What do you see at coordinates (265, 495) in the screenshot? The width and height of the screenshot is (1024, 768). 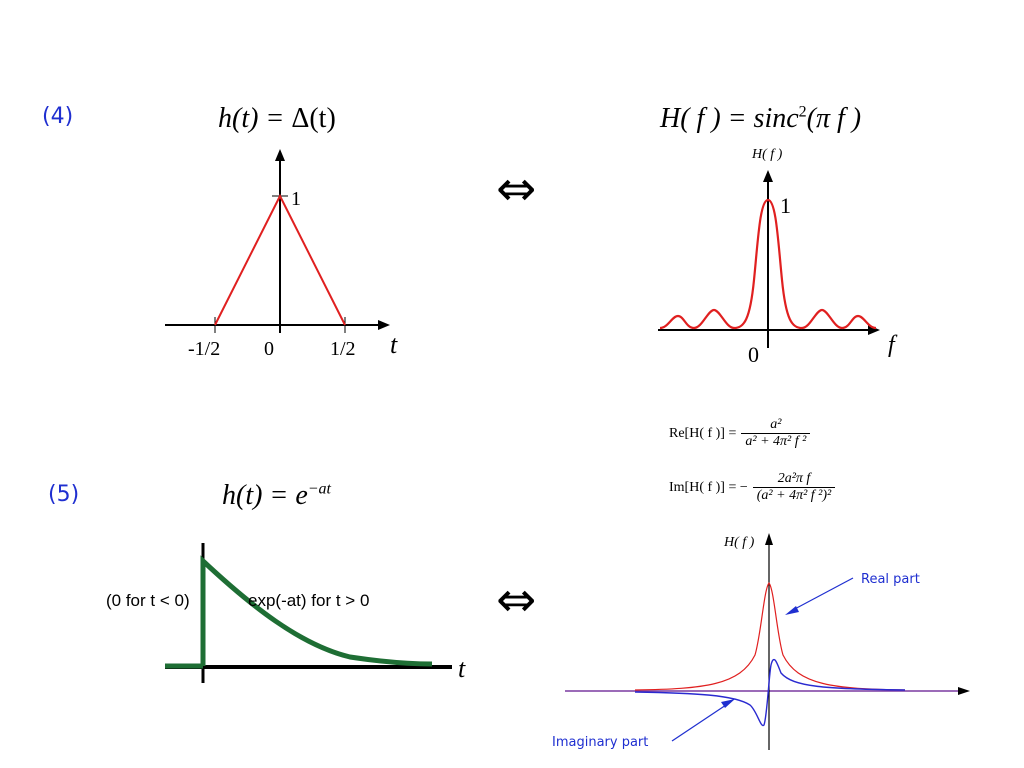 I see `exp-eq-lhs: h(t) = e` at bounding box center [265, 495].